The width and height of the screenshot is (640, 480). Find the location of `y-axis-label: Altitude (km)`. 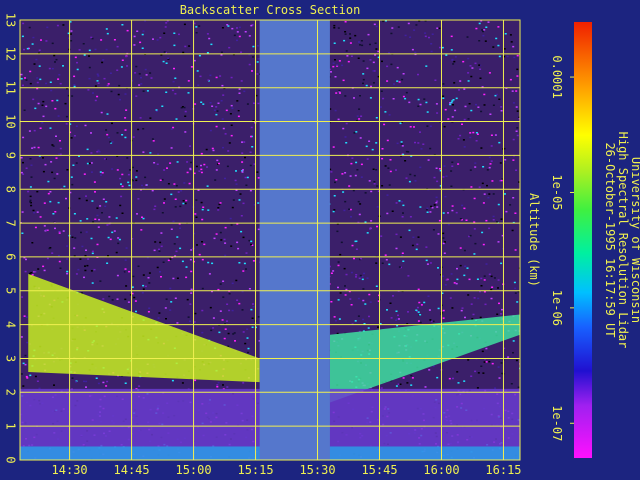

y-axis-label: Altitude (km) is located at coordinates (534, 240).